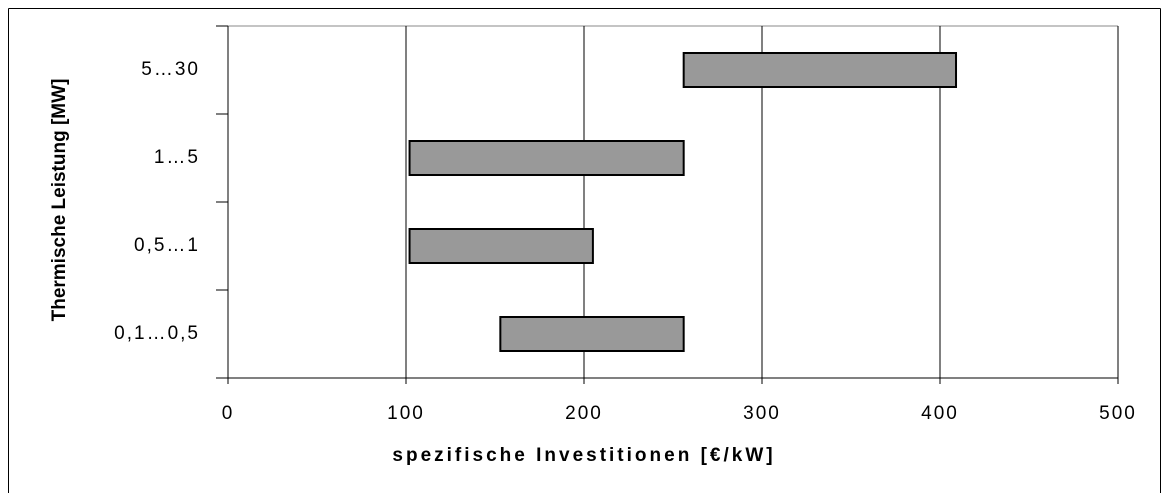  Describe the element at coordinates (167, 245) in the screenshot. I see `y-tick-label: 0,5…1` at that location.